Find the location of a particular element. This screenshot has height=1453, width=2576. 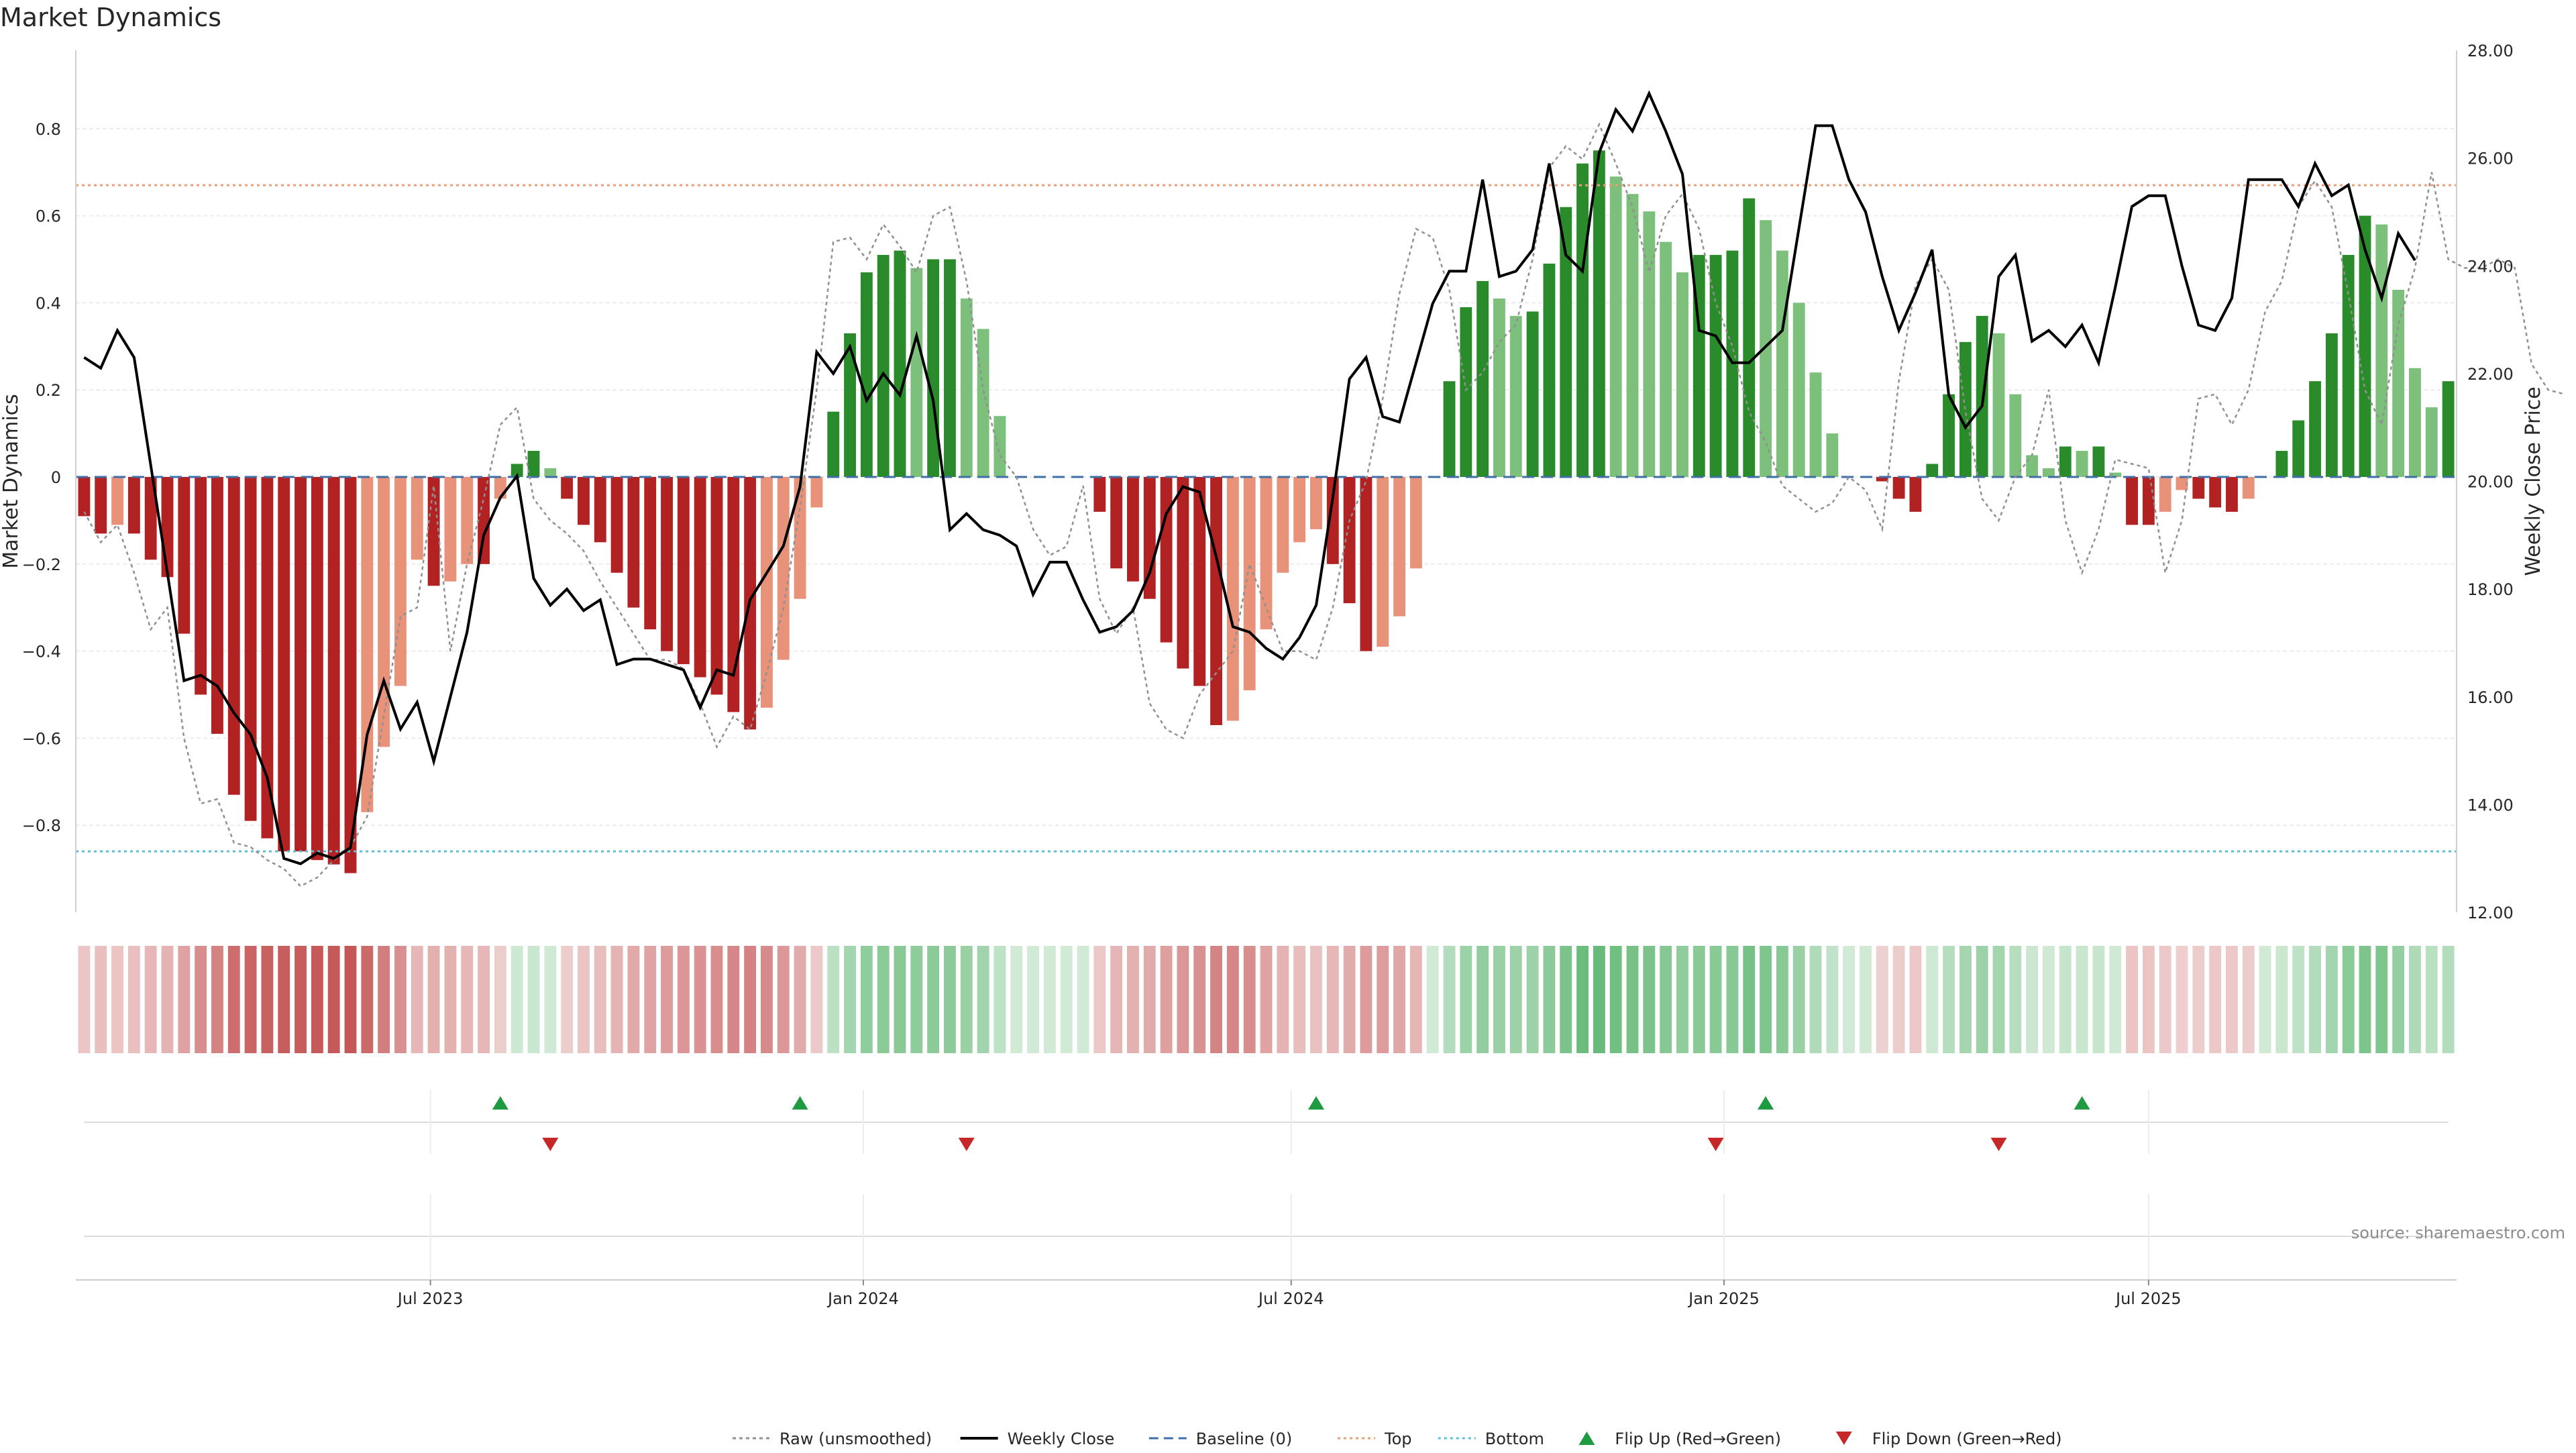

y2-tick-label: 12.00 is located at coordinates (2490, 913).